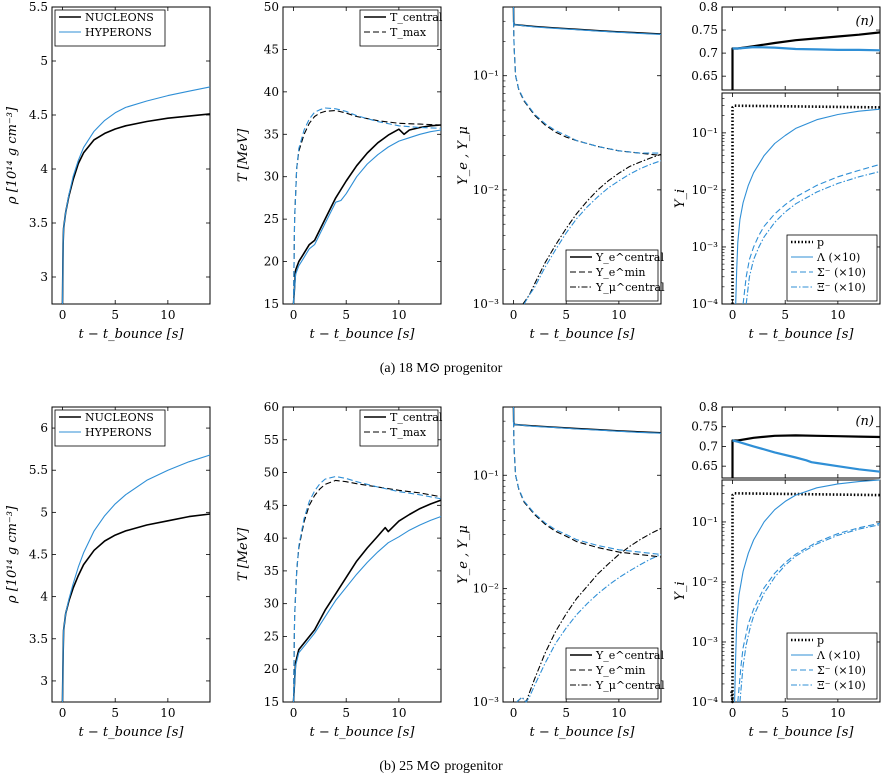 This screenshot has width=882, height=774. I want to click on density-18-xtick-label: 10, so click(167, 315).